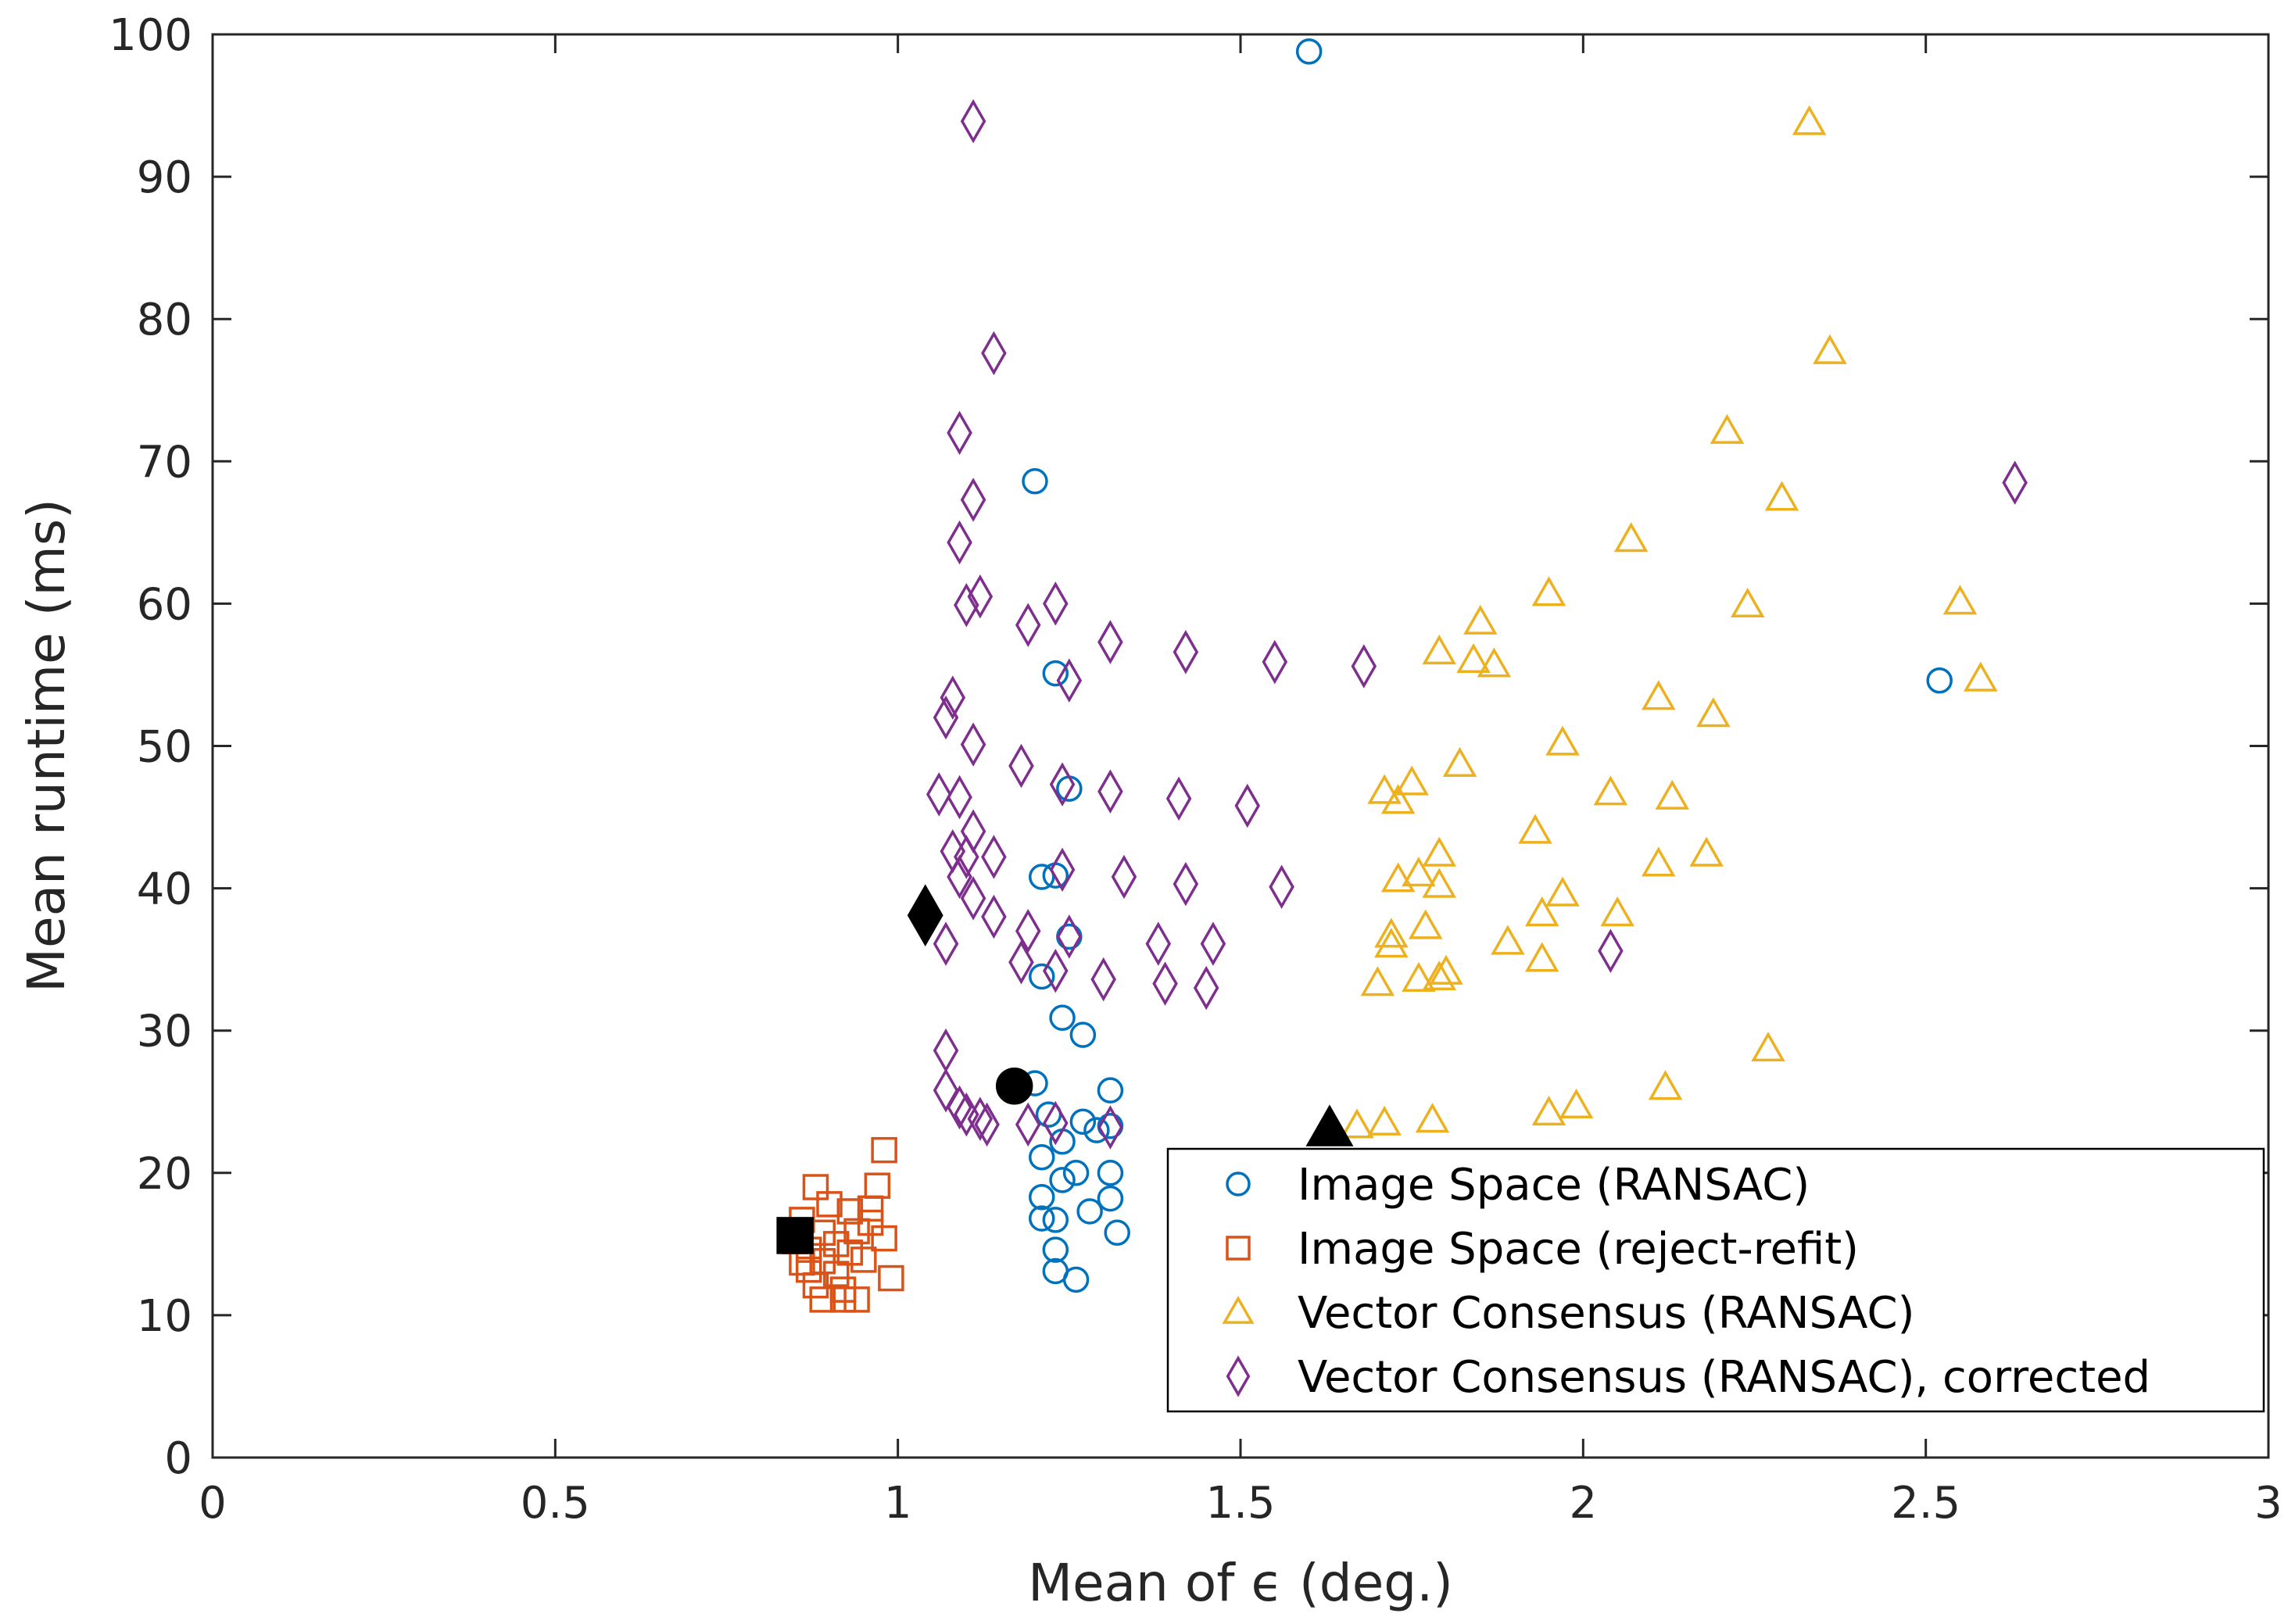  Describe the element at coordinates (165, 1316) in the screenshot. I see `y-tick-label: 10` at that location.